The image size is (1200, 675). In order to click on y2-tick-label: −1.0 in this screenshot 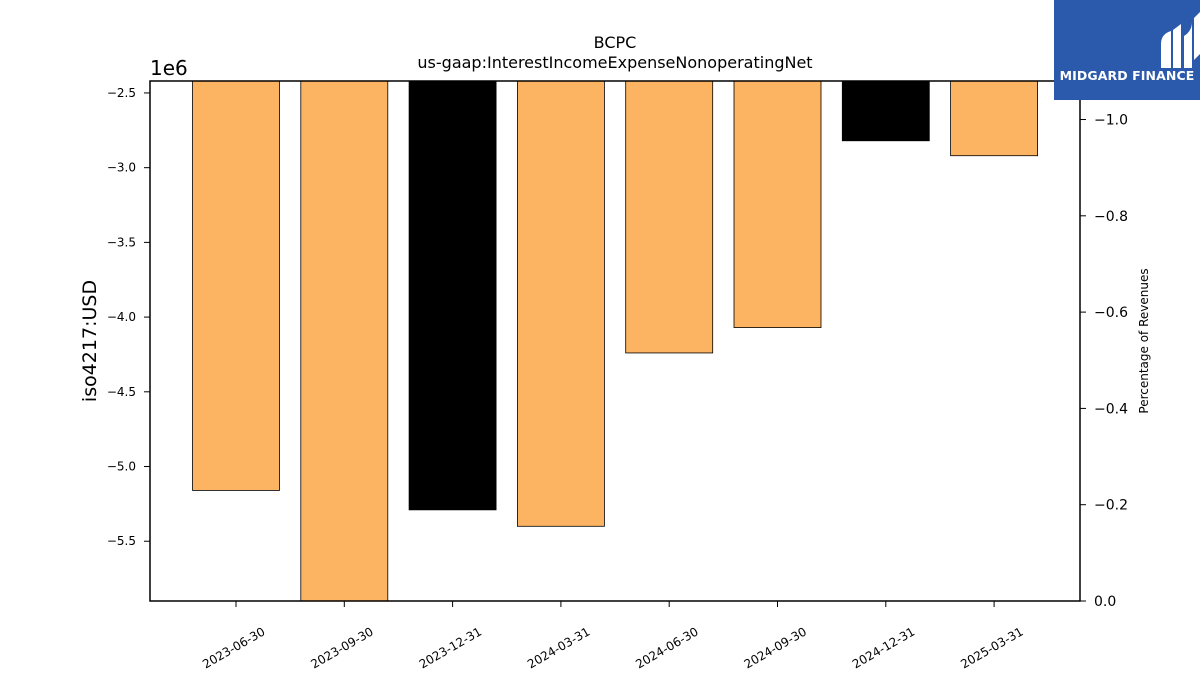, I will do `click(1111, 121)`.